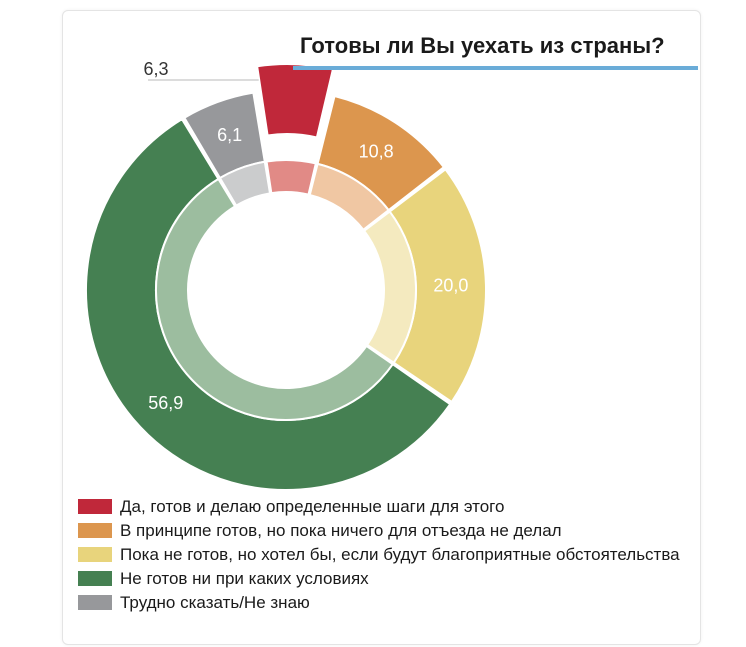  Describe the element at coordinates (383, 603) in the screenshot. I see `legend-item: Трудно сказать/Не знаю` at that location.